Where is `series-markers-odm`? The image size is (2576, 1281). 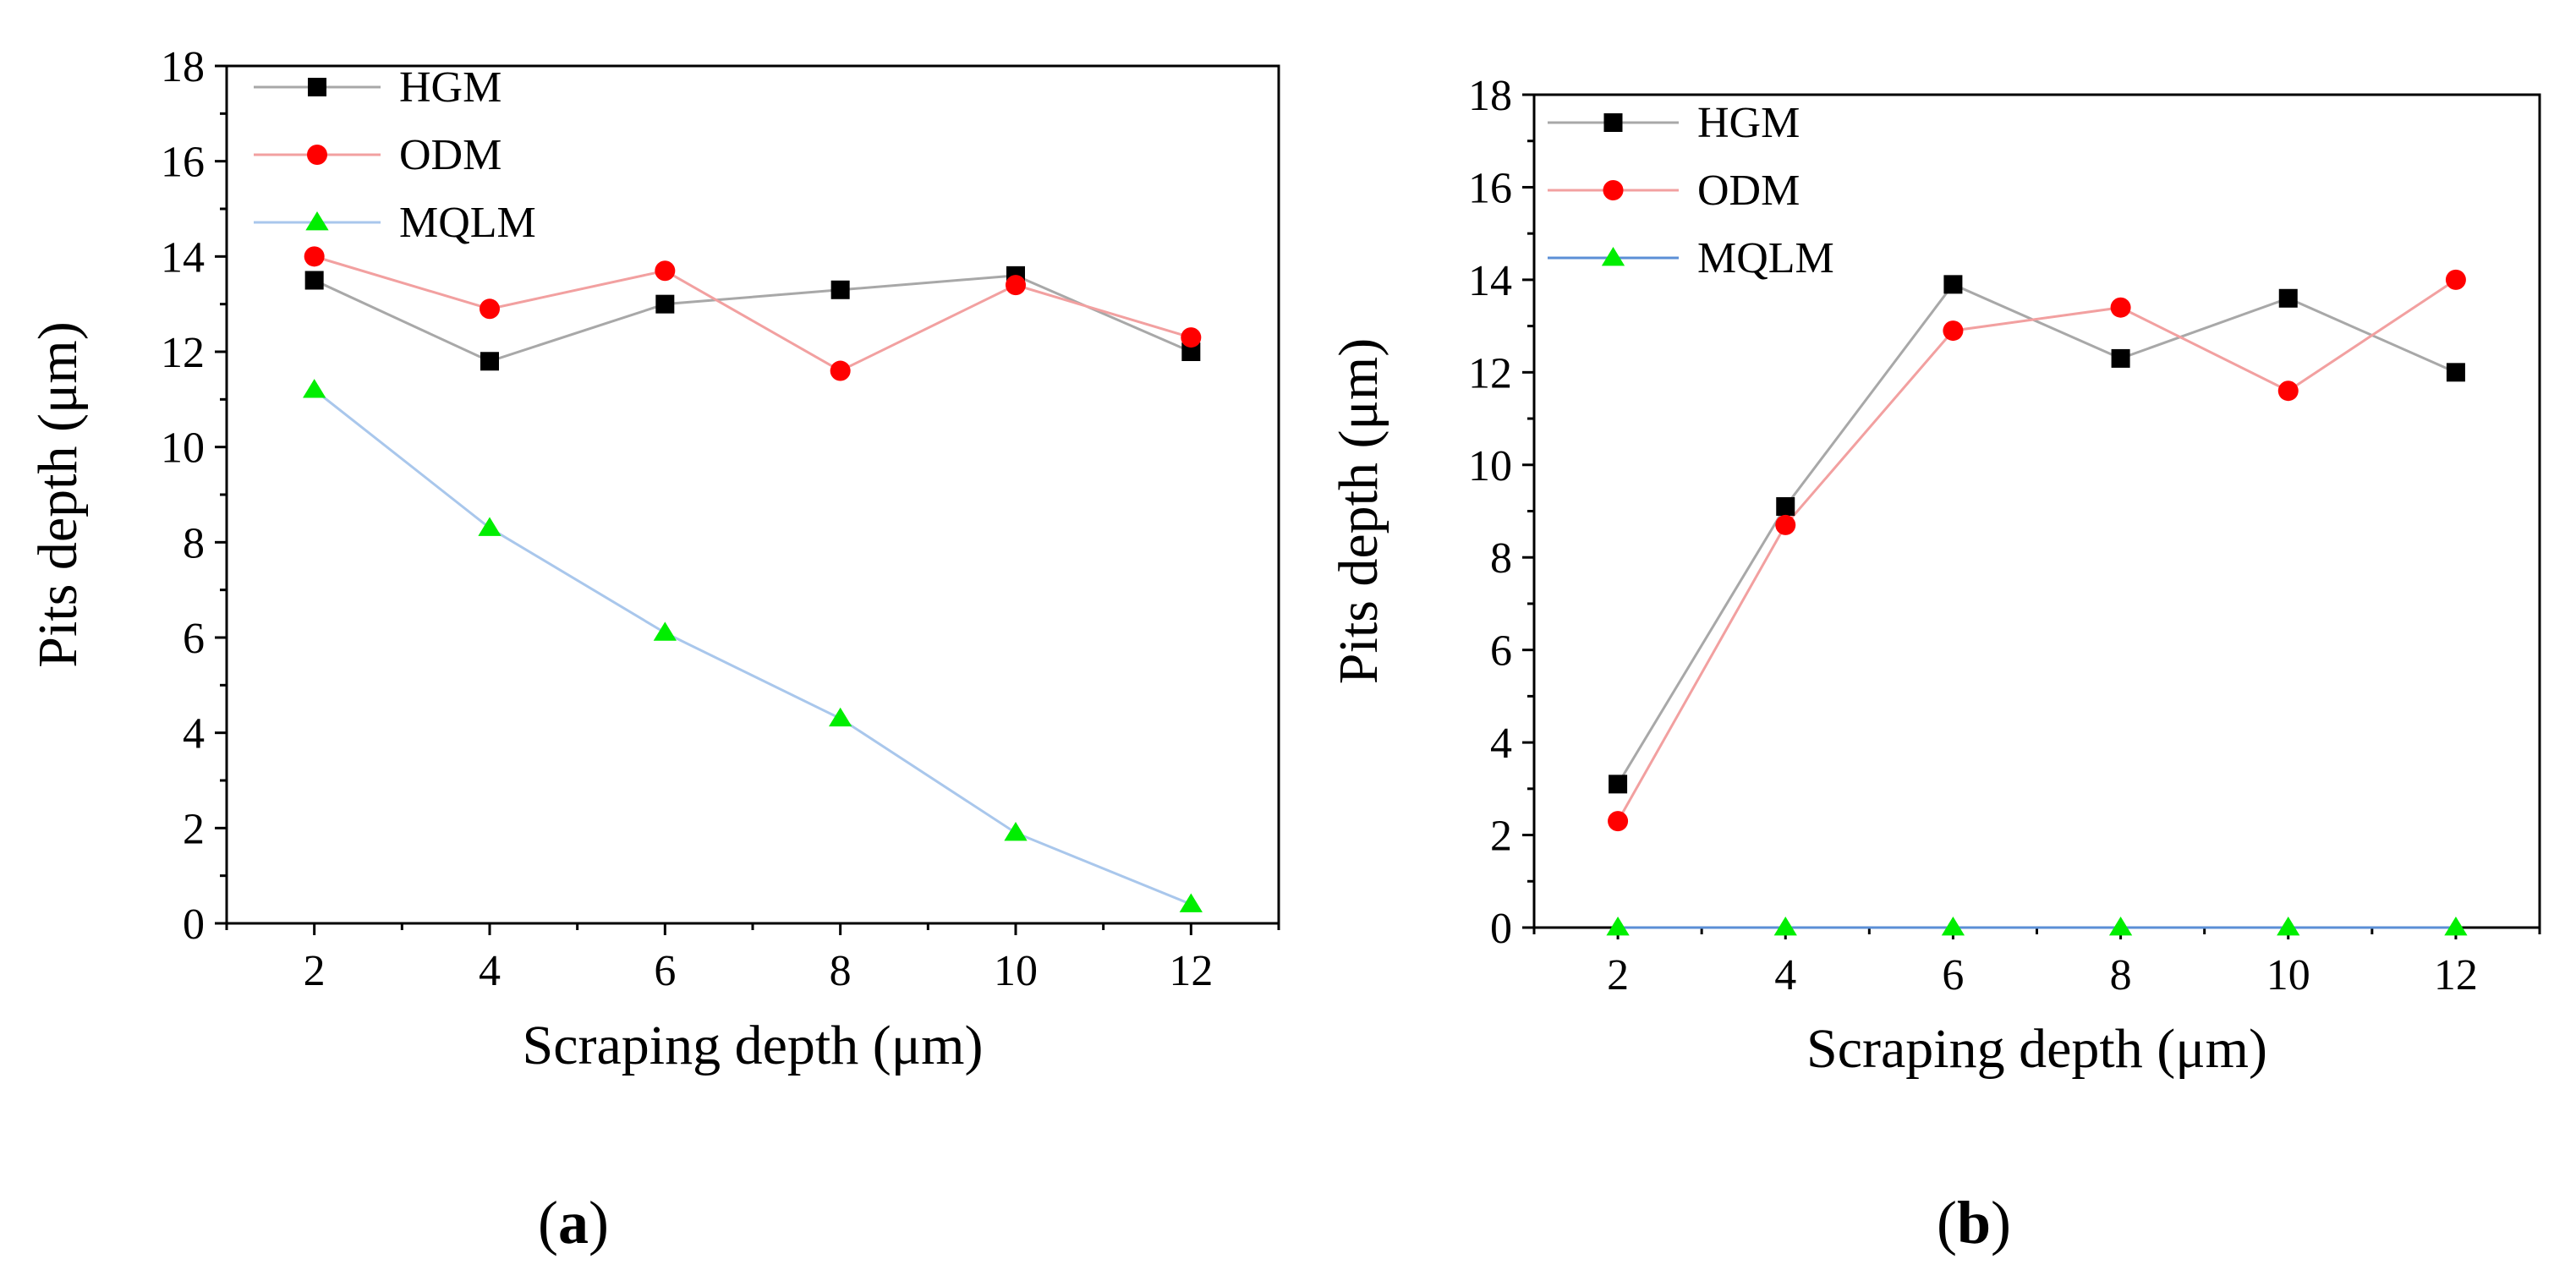
series-markers-odm is located at coordinates (753, 313).